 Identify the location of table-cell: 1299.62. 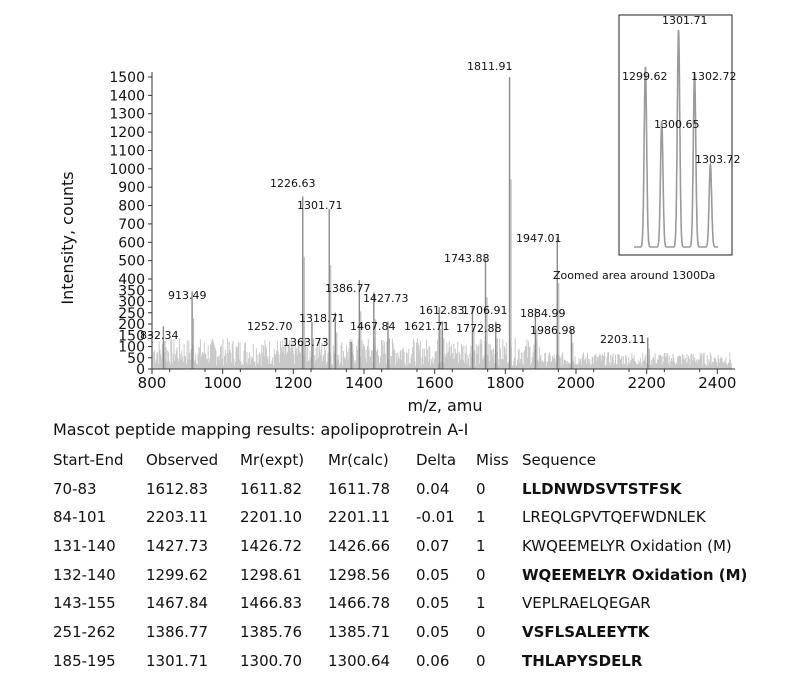
(177, 575).